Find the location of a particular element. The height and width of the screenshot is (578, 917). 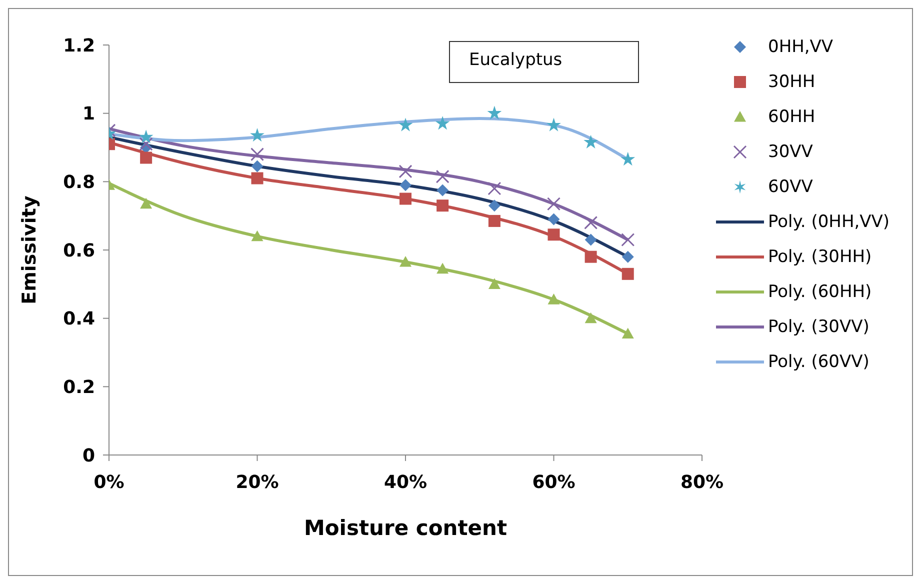

x-tick-label: 80% is located at coordinates (702, 482).